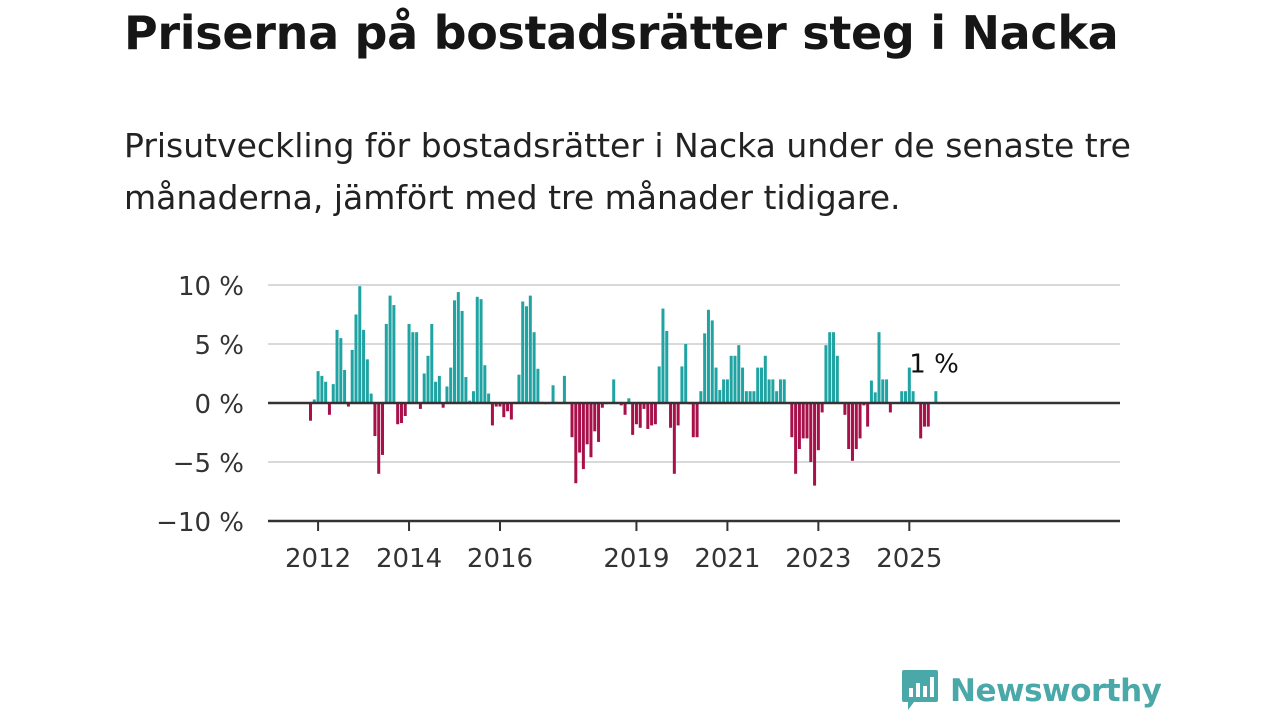 Image resolution: width=1280 pixels, height=720 pixels. Describe the element at coordinates (409, 559) in the screenshot. I see `x-tick-label: 2014` at that location.